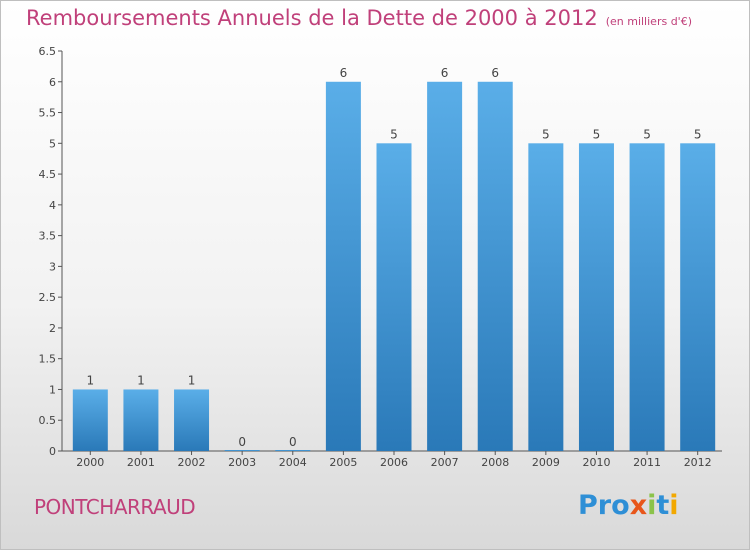 The height and width of the screenshot is (550, 750). What do you see at coordinates (698, 462) in the screenshot?
I see `x-tick-label: 2012` at bounding box center [698, 462].